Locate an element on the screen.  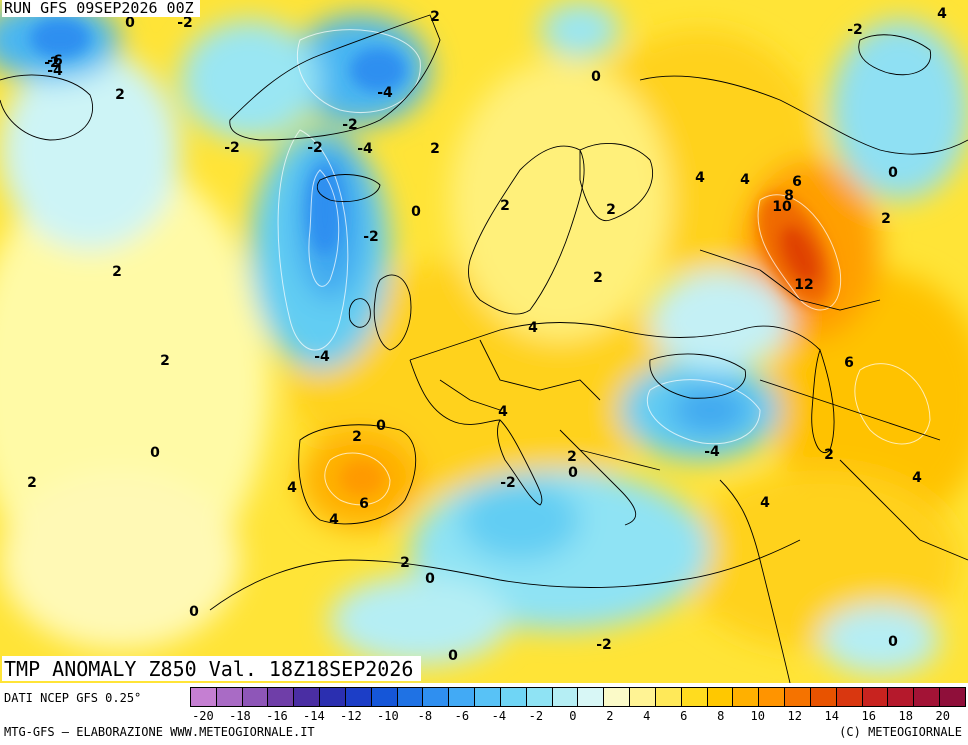
contour-label: 12 is located at coordinates (803, 285).